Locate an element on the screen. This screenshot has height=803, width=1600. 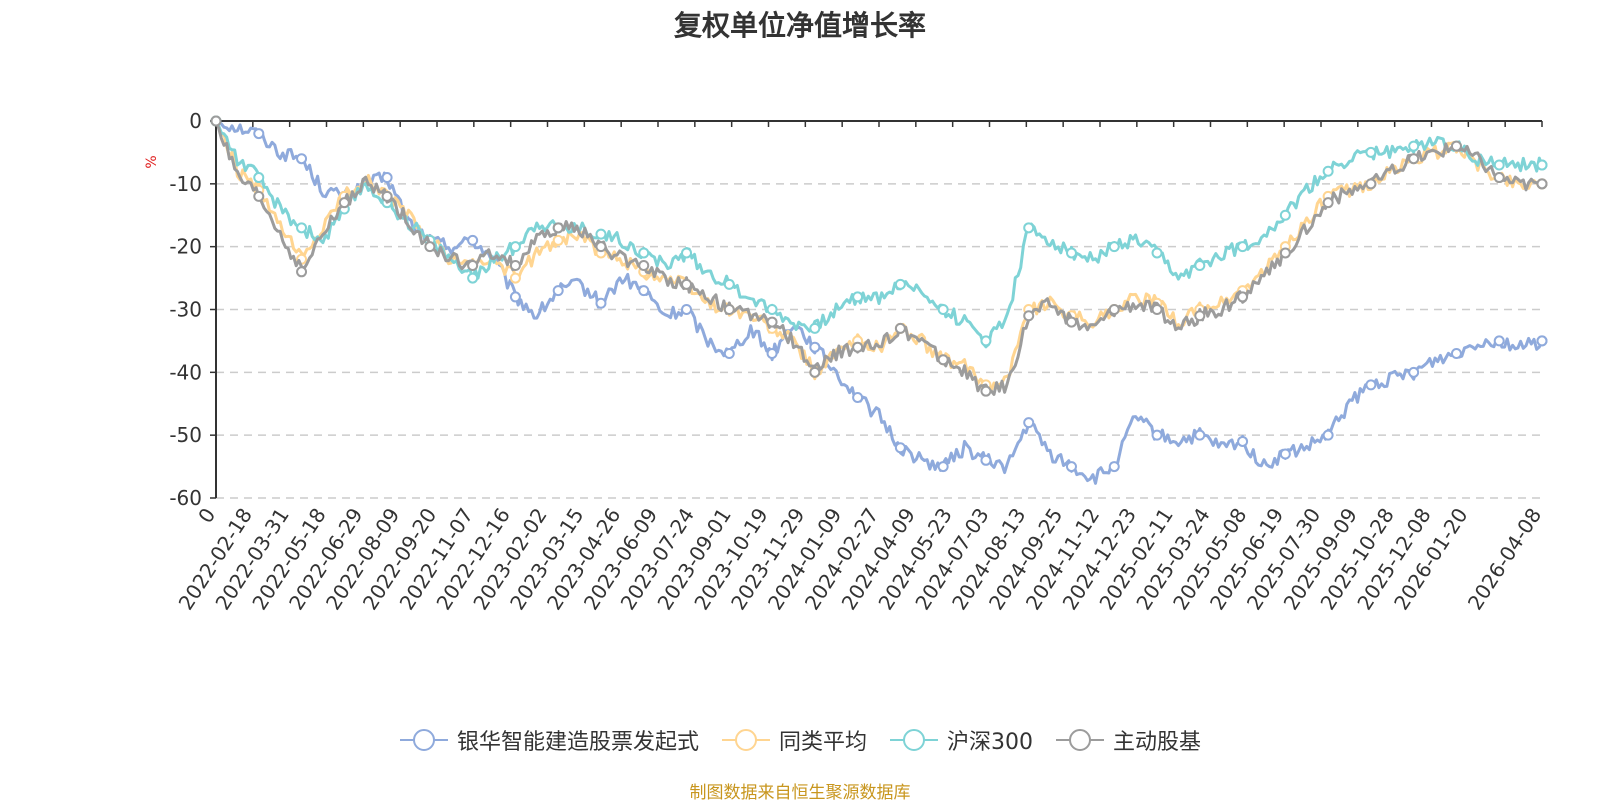
legend: 银华智能建造股票发起式 同类平均 沪深300 主动股基 is located at coordinates (800, 740).